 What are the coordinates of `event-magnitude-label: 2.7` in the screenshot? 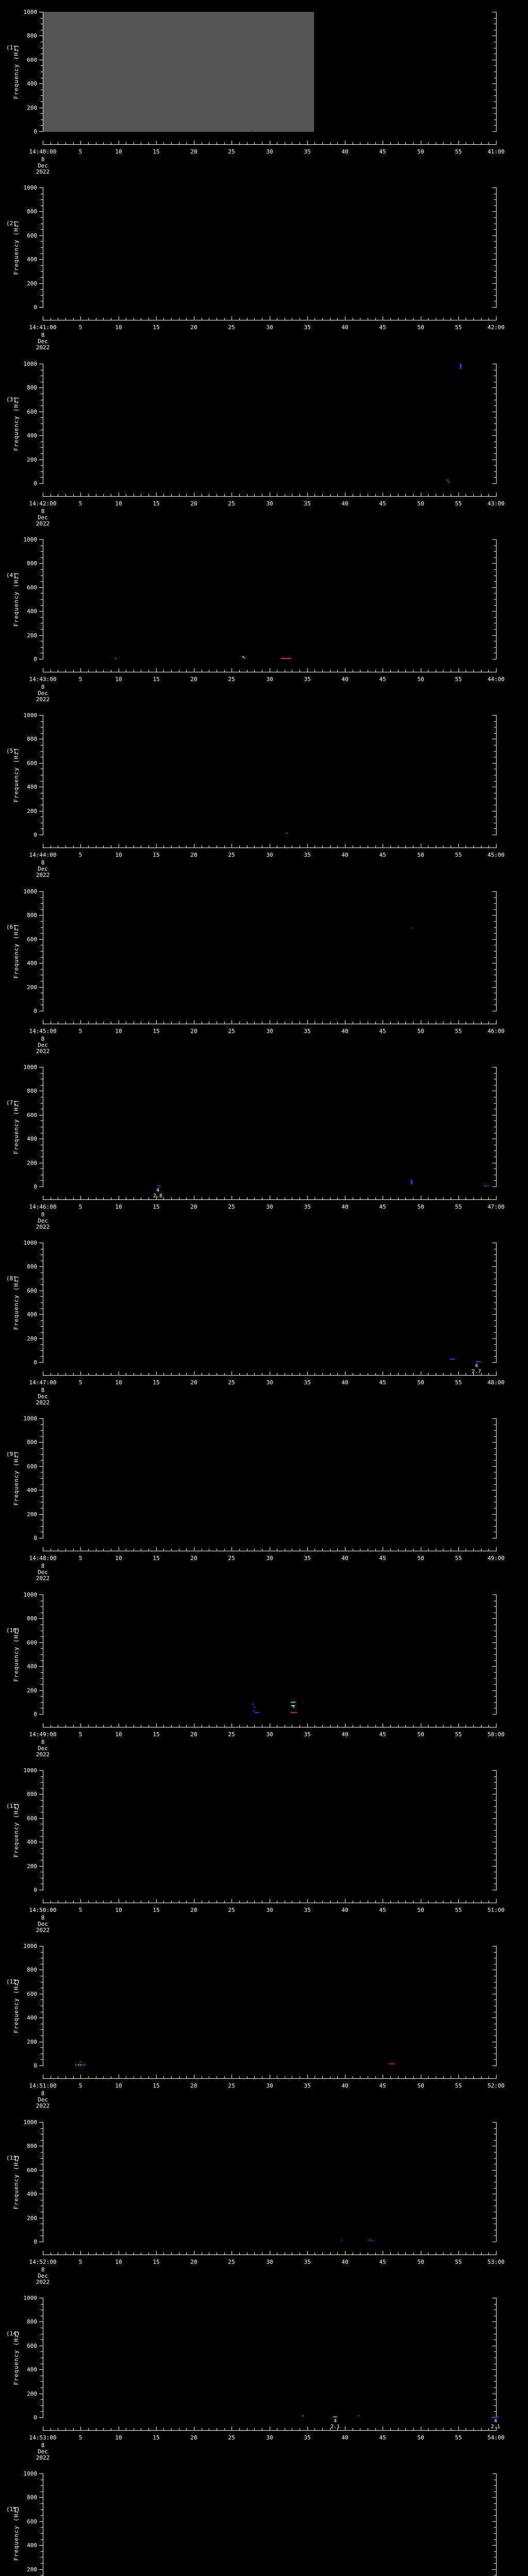 It's located at (476, 1372).